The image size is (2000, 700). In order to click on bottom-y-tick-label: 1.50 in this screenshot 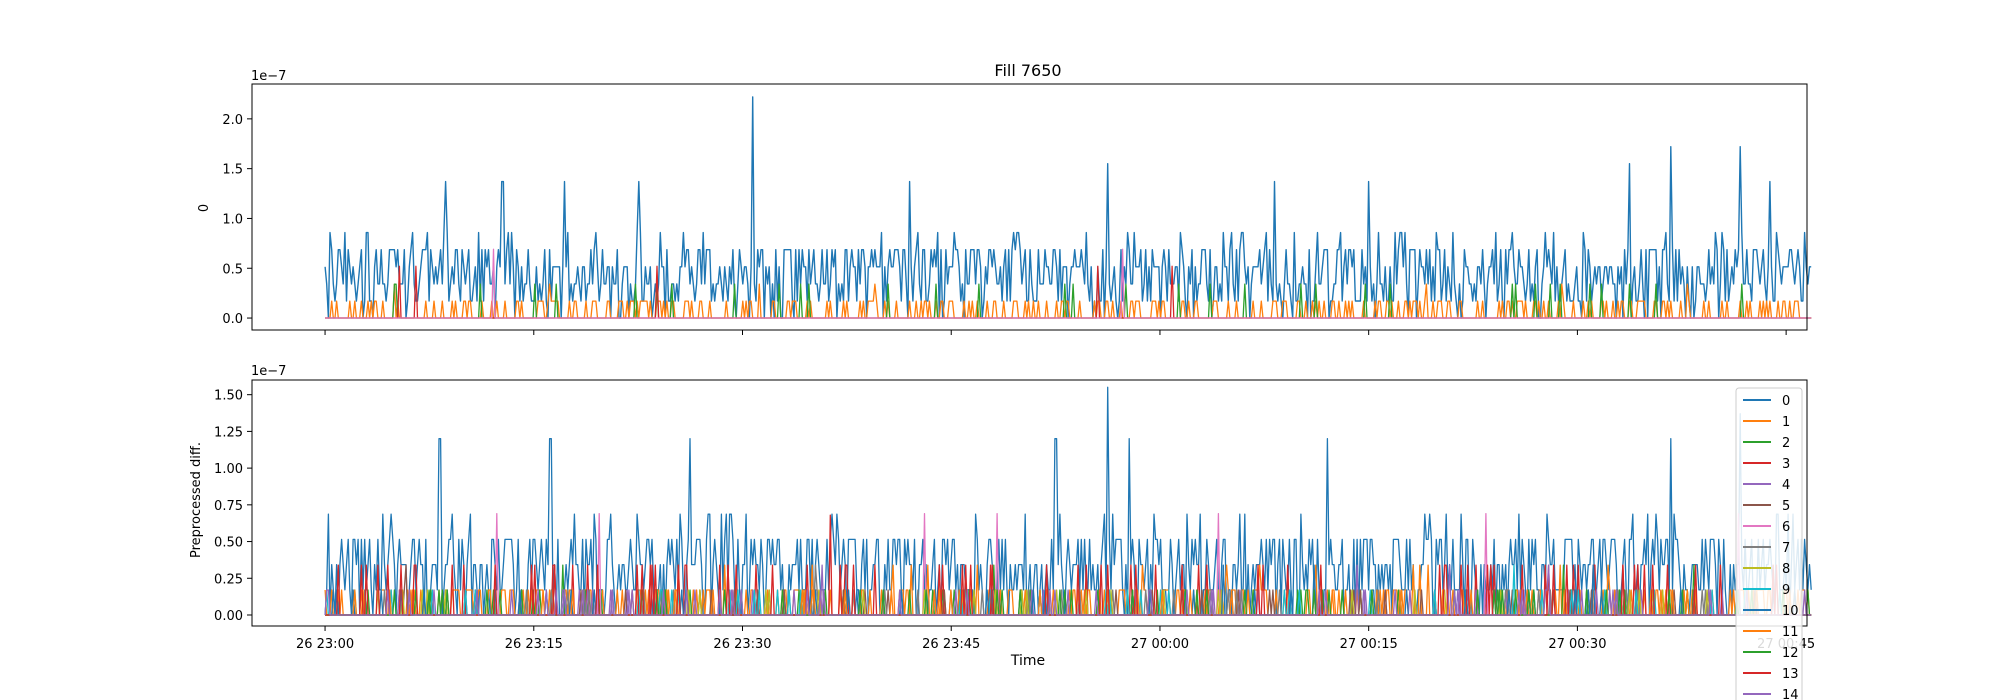, I will do `click(228, 396)`.